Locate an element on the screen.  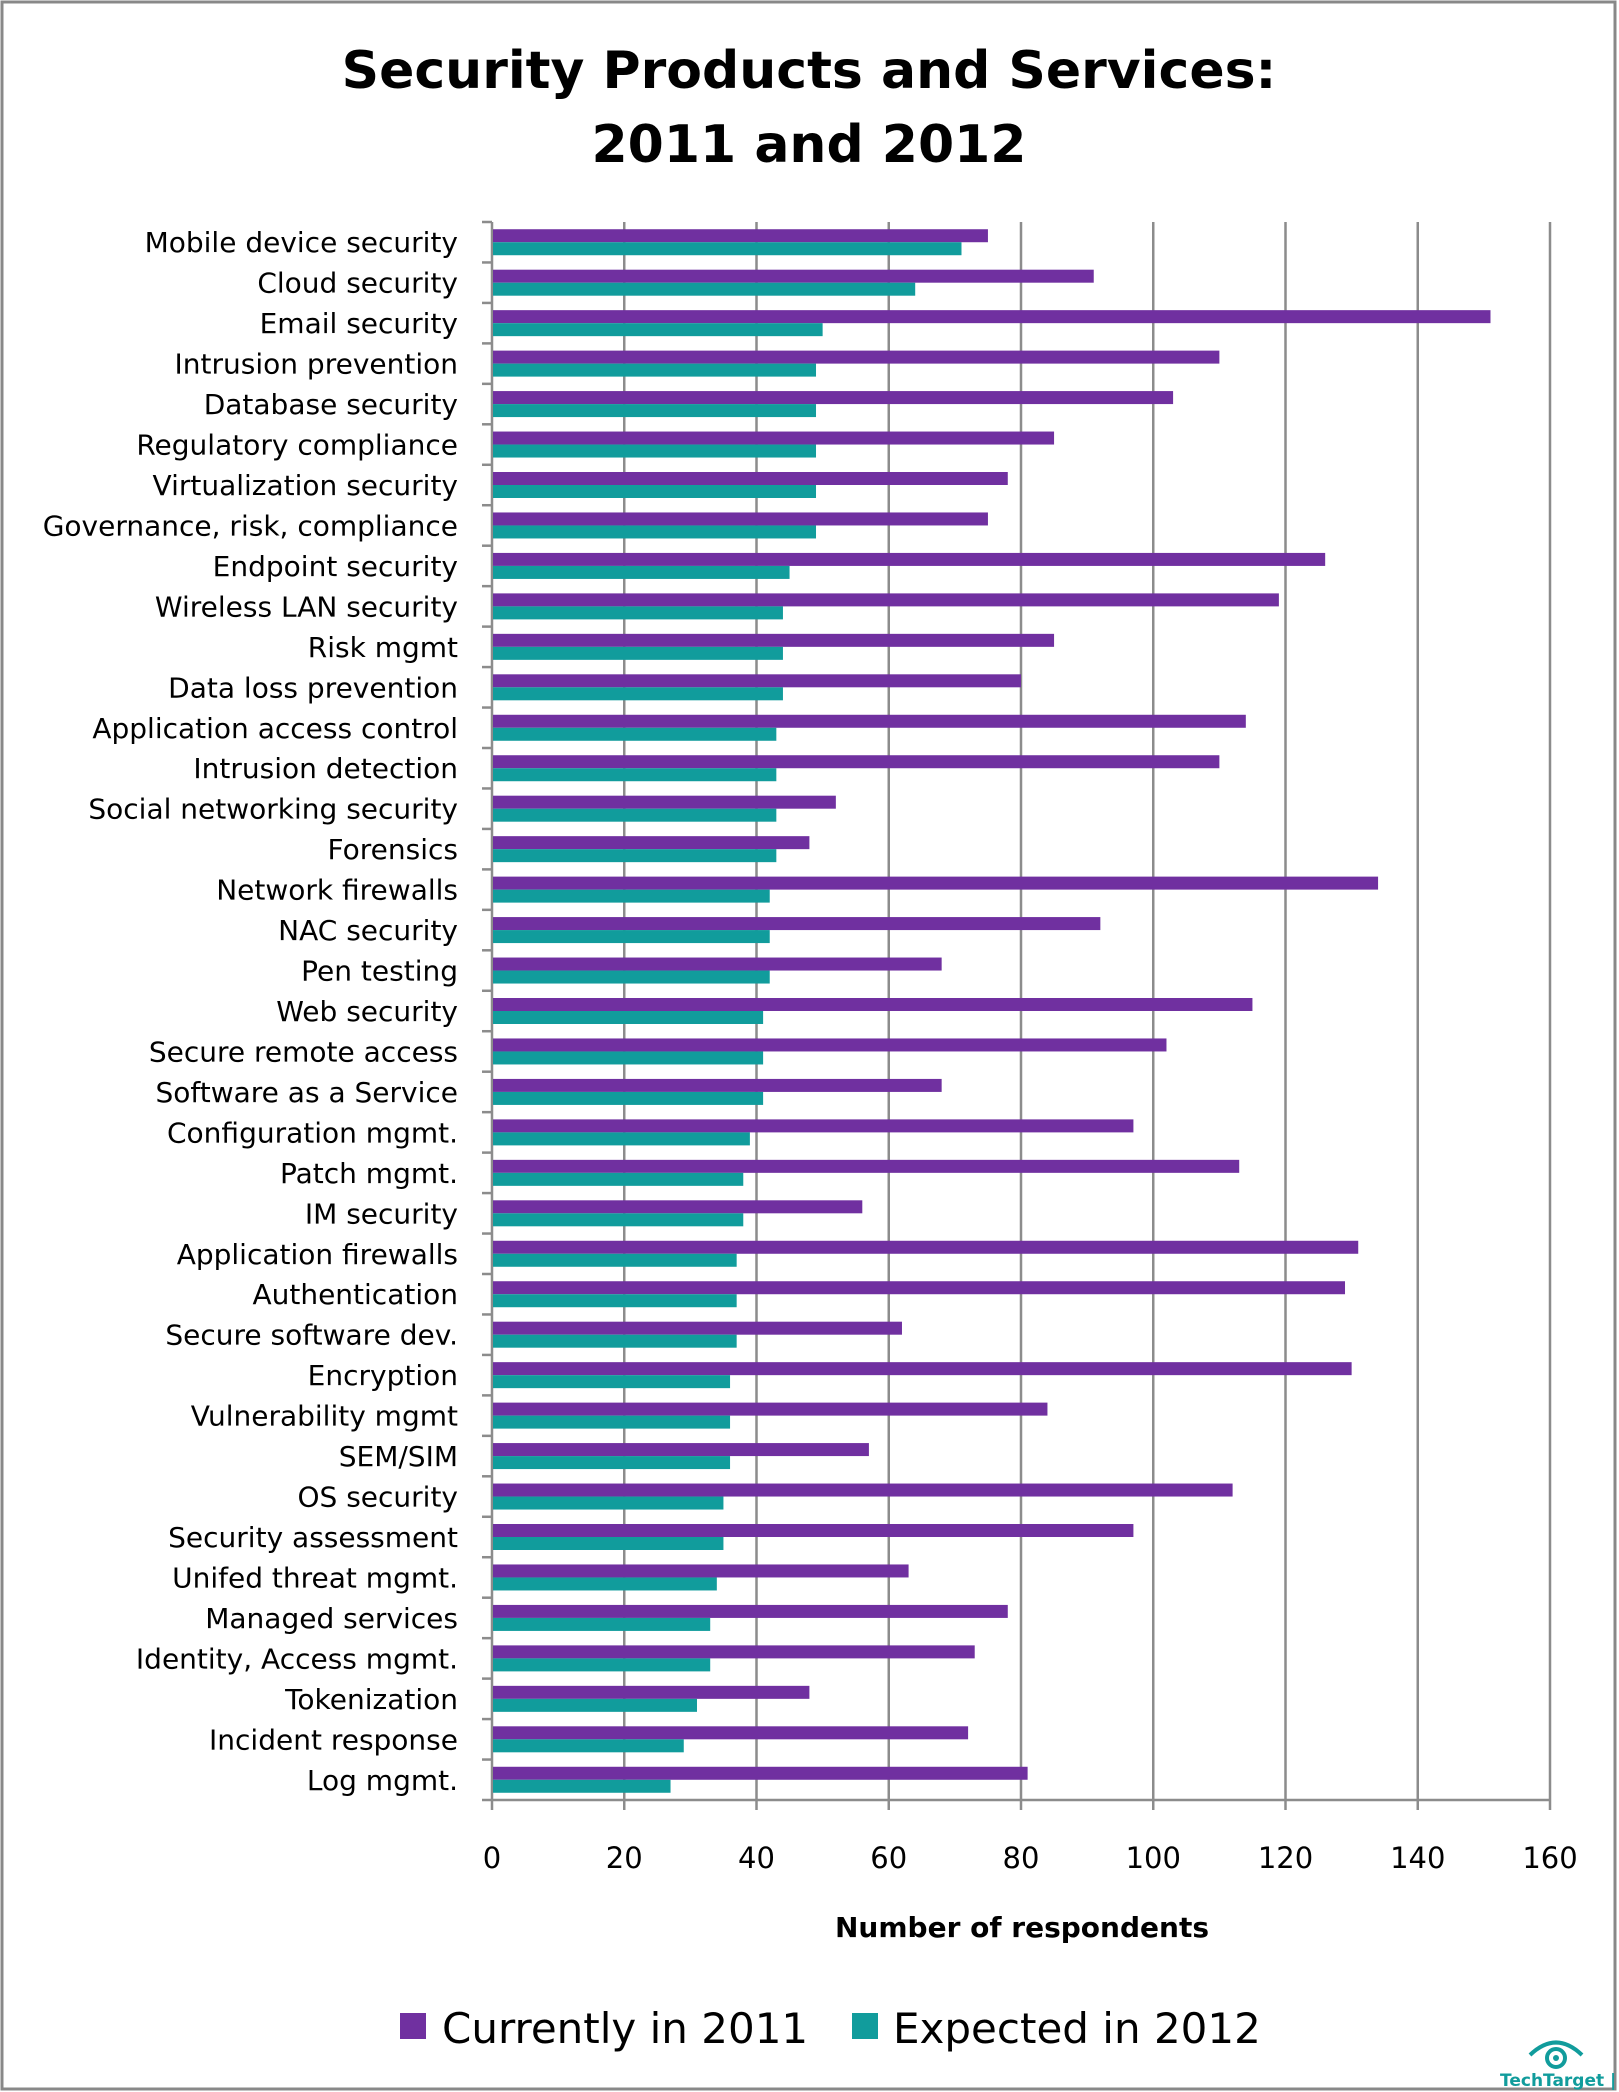
category-label: Email security is located at coordinates (359, 323).